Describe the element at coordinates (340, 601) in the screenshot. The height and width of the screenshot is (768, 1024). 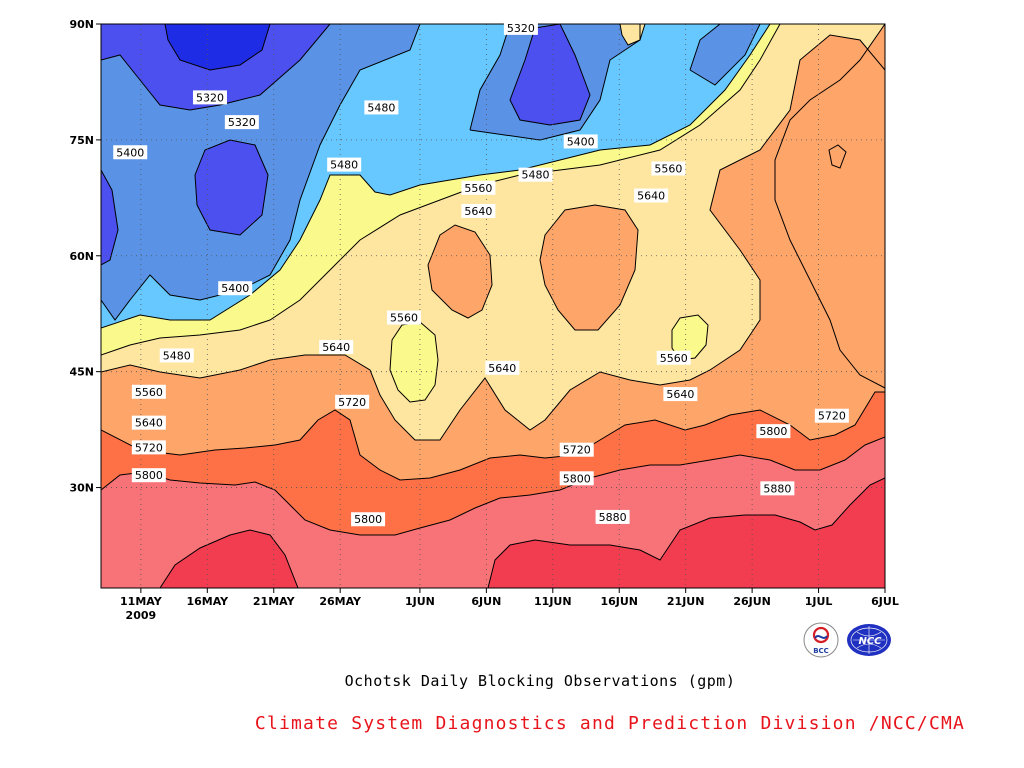
I see `x-tick-label: 26MAY` at that location.